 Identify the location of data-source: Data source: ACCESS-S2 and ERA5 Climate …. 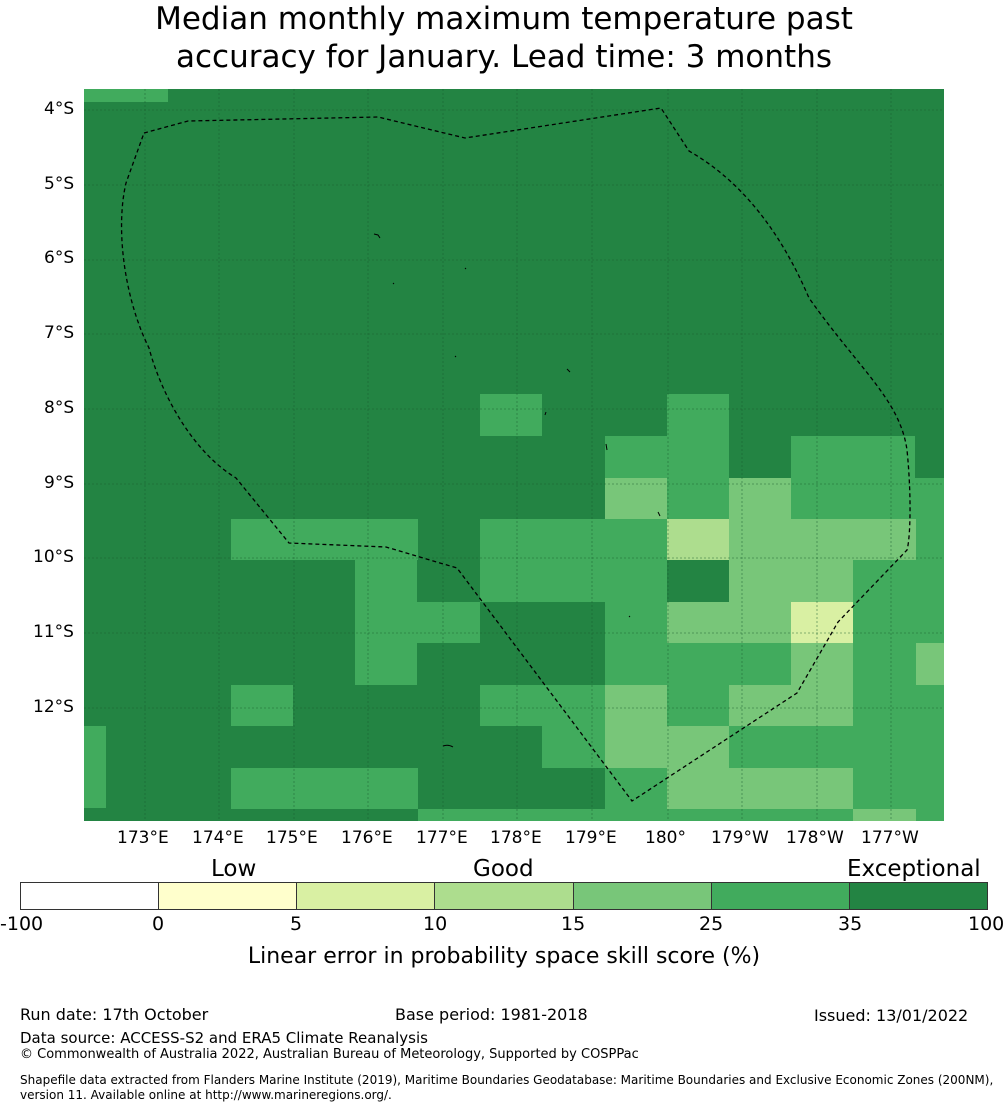
(224, 1038).